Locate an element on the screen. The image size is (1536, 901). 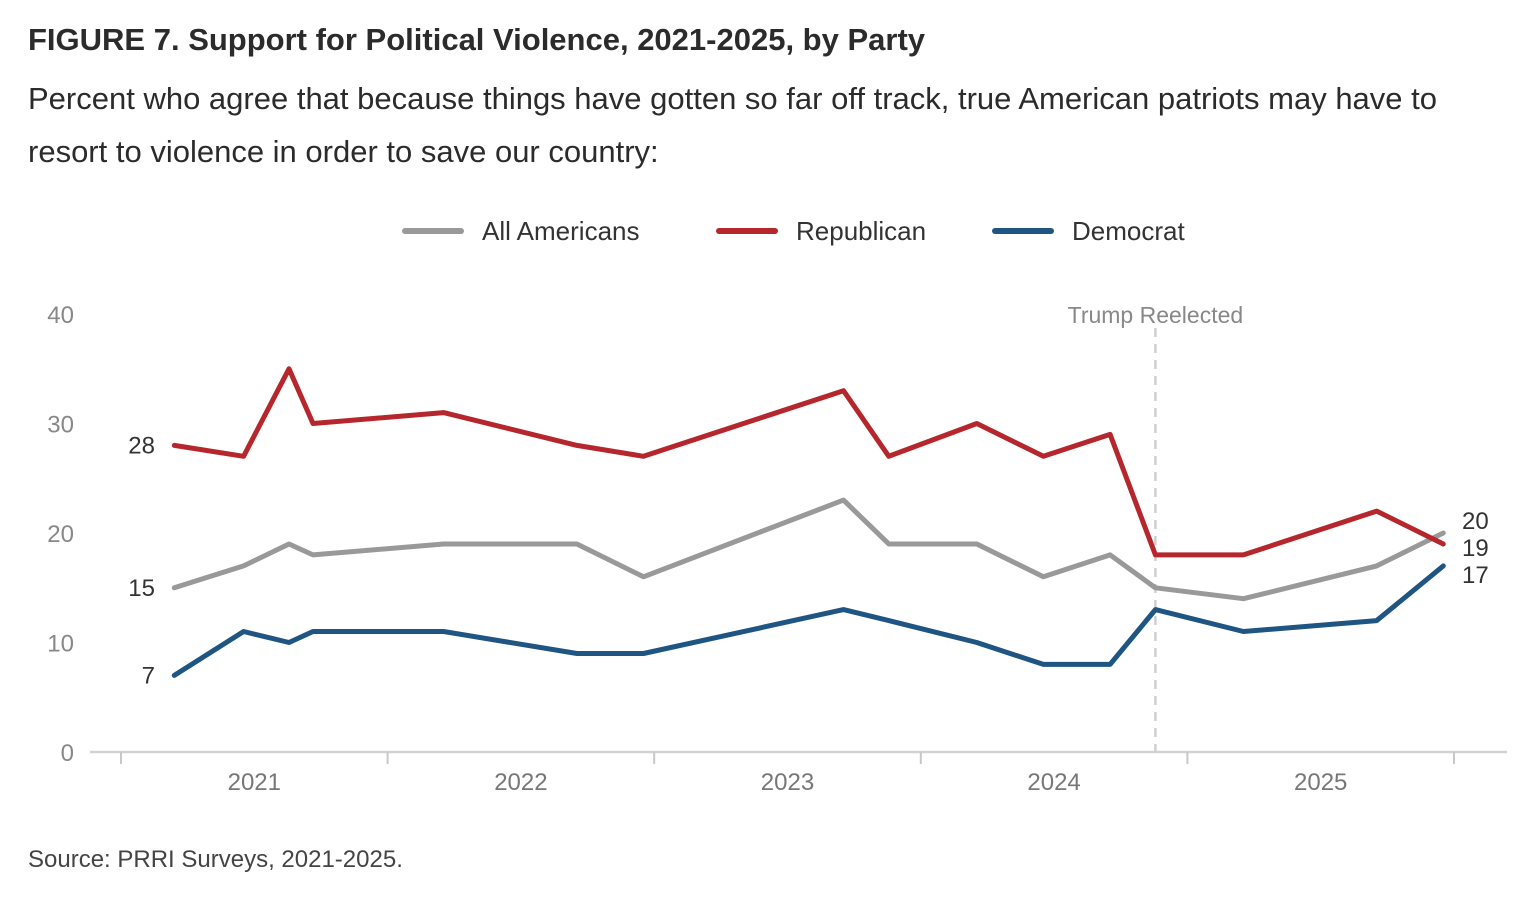
legend-item-all-americans: All Americans is located at coordinates (521, 231).